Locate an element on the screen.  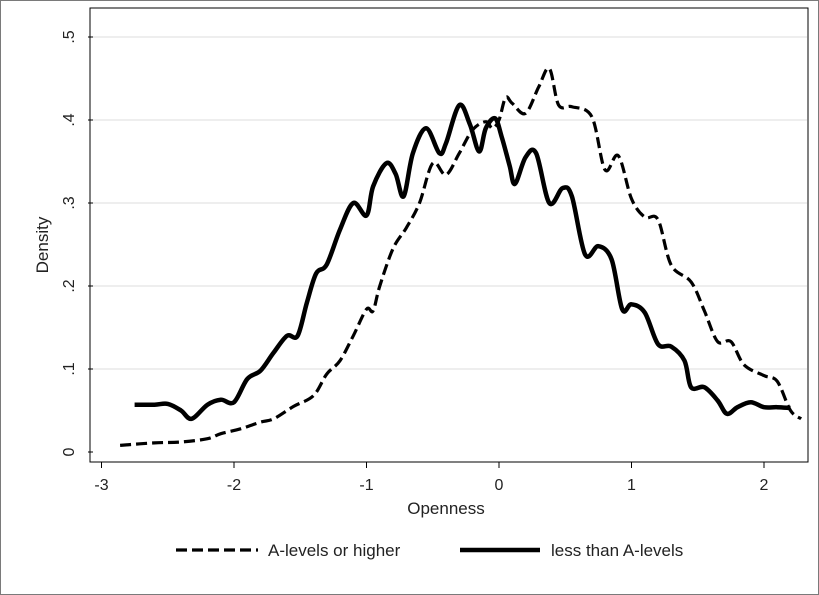
x-tick-label: 1 is located at coordinates (631, 485).